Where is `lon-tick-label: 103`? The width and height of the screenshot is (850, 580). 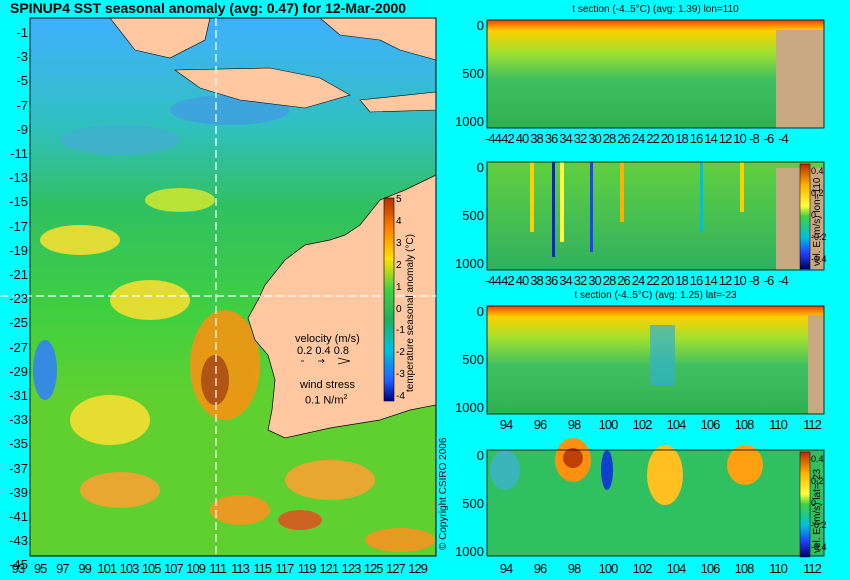
lon-tick-label: 103 is located at coordinates (129, 568).